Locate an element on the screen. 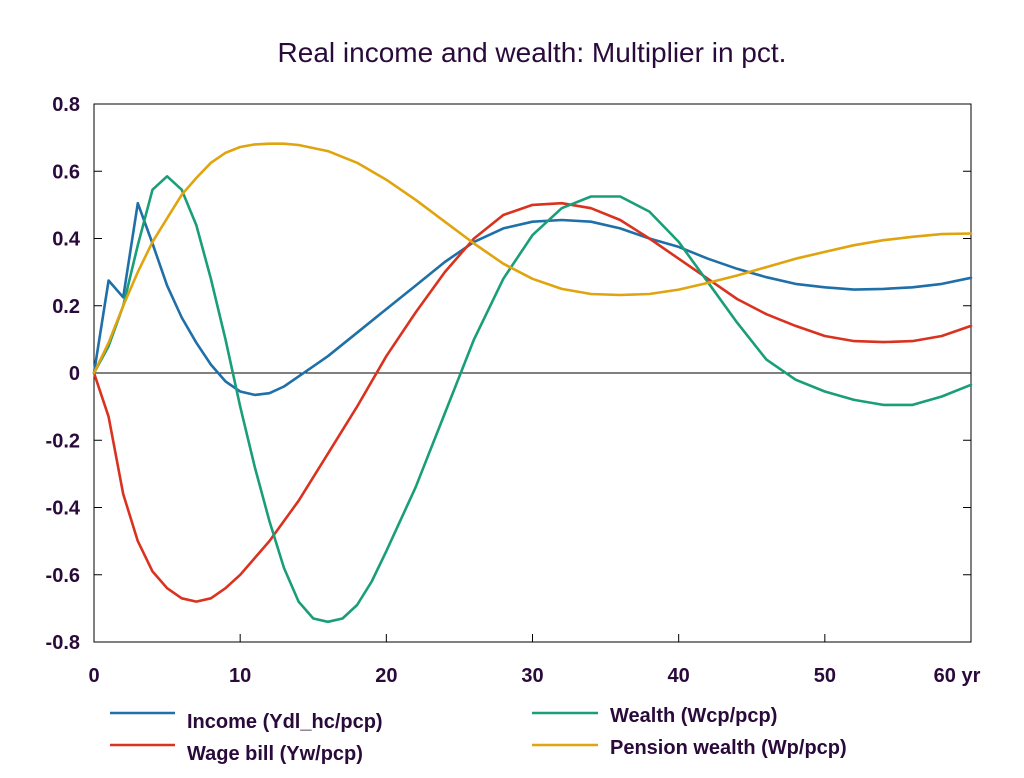 This screenshot has height=778, width=1024. legend-label-1: Income (Ydl_hc/pcp) is located at coordinates (285, 722).